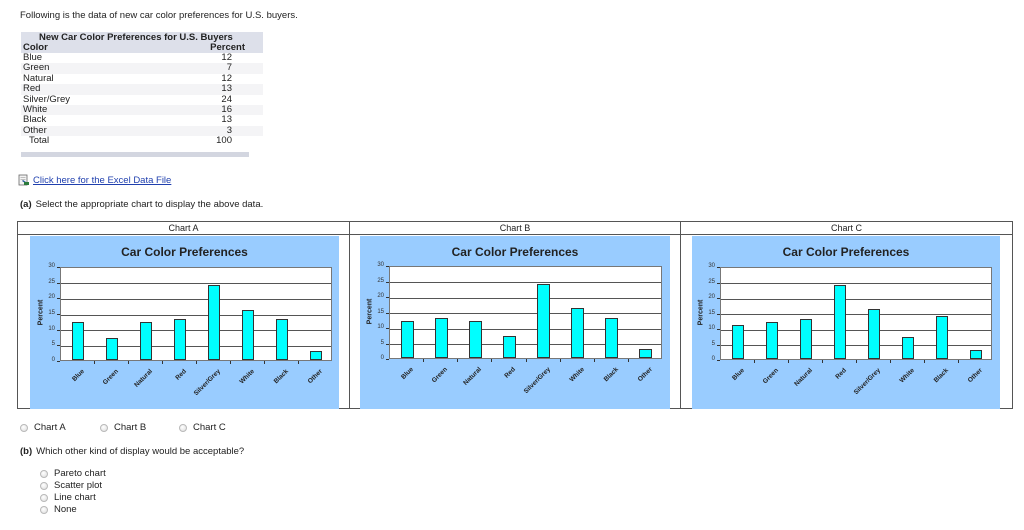 Image resolution: width=1024 pixels, height=530 pixels. What do you see at coordinates (112, 349) in the screenshot?
I see `bar-green` at bounding box center [112, 349].